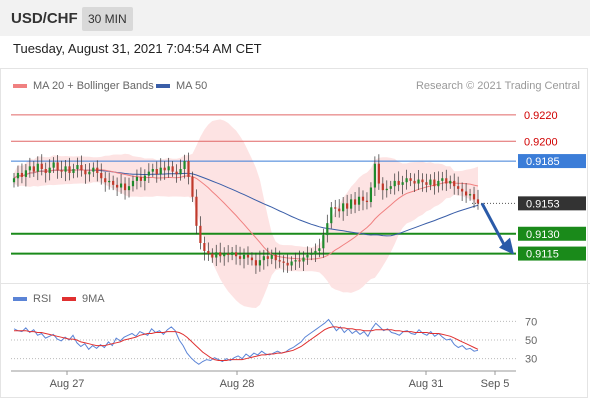  I want to click on level-label-support: 0.9115, so click(542, 255).